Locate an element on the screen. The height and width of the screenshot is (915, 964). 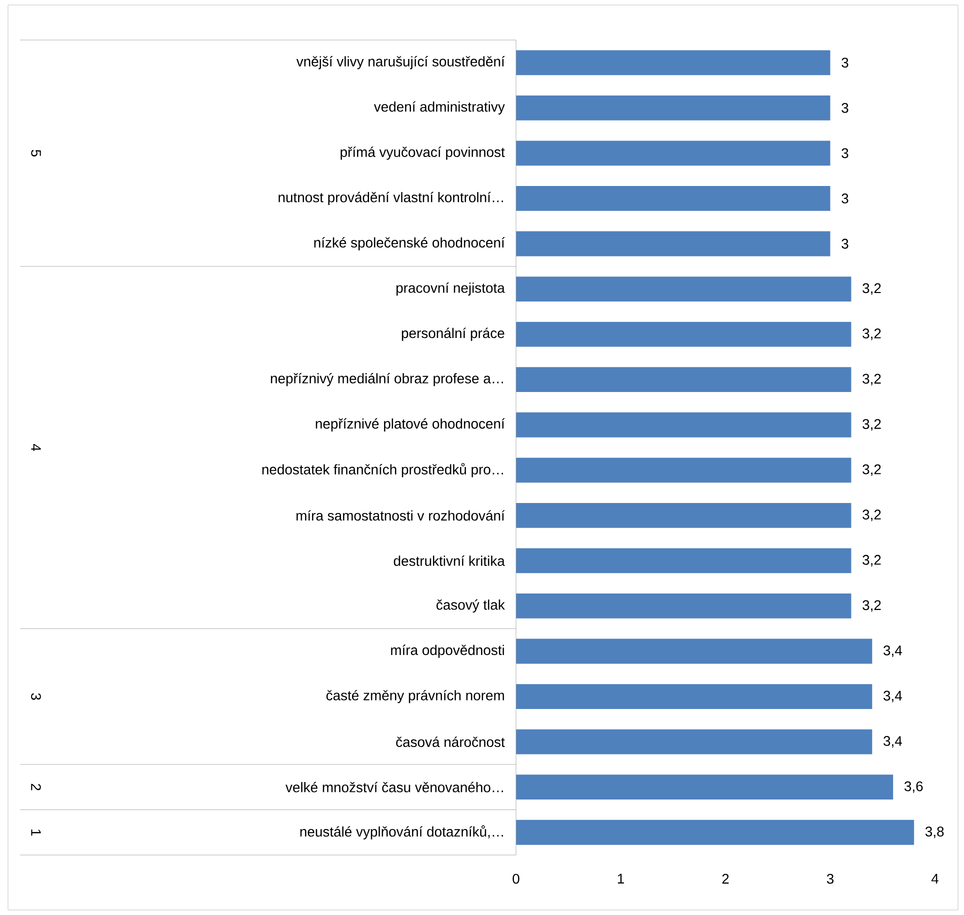
data-label: 3,6 is located at coordinates (913, 787).